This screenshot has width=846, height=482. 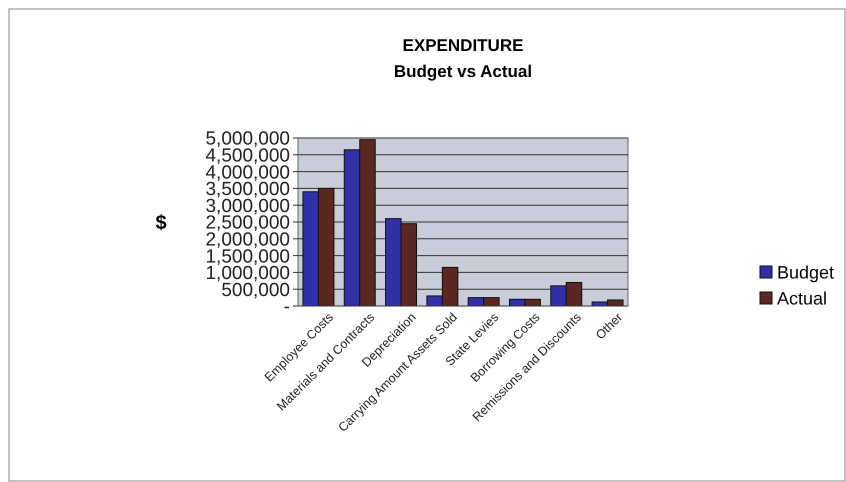 What do you see at coordinates (161, 223) in the screenshot?
I see `y-axis-title: $` at bounding box center [161, 223].